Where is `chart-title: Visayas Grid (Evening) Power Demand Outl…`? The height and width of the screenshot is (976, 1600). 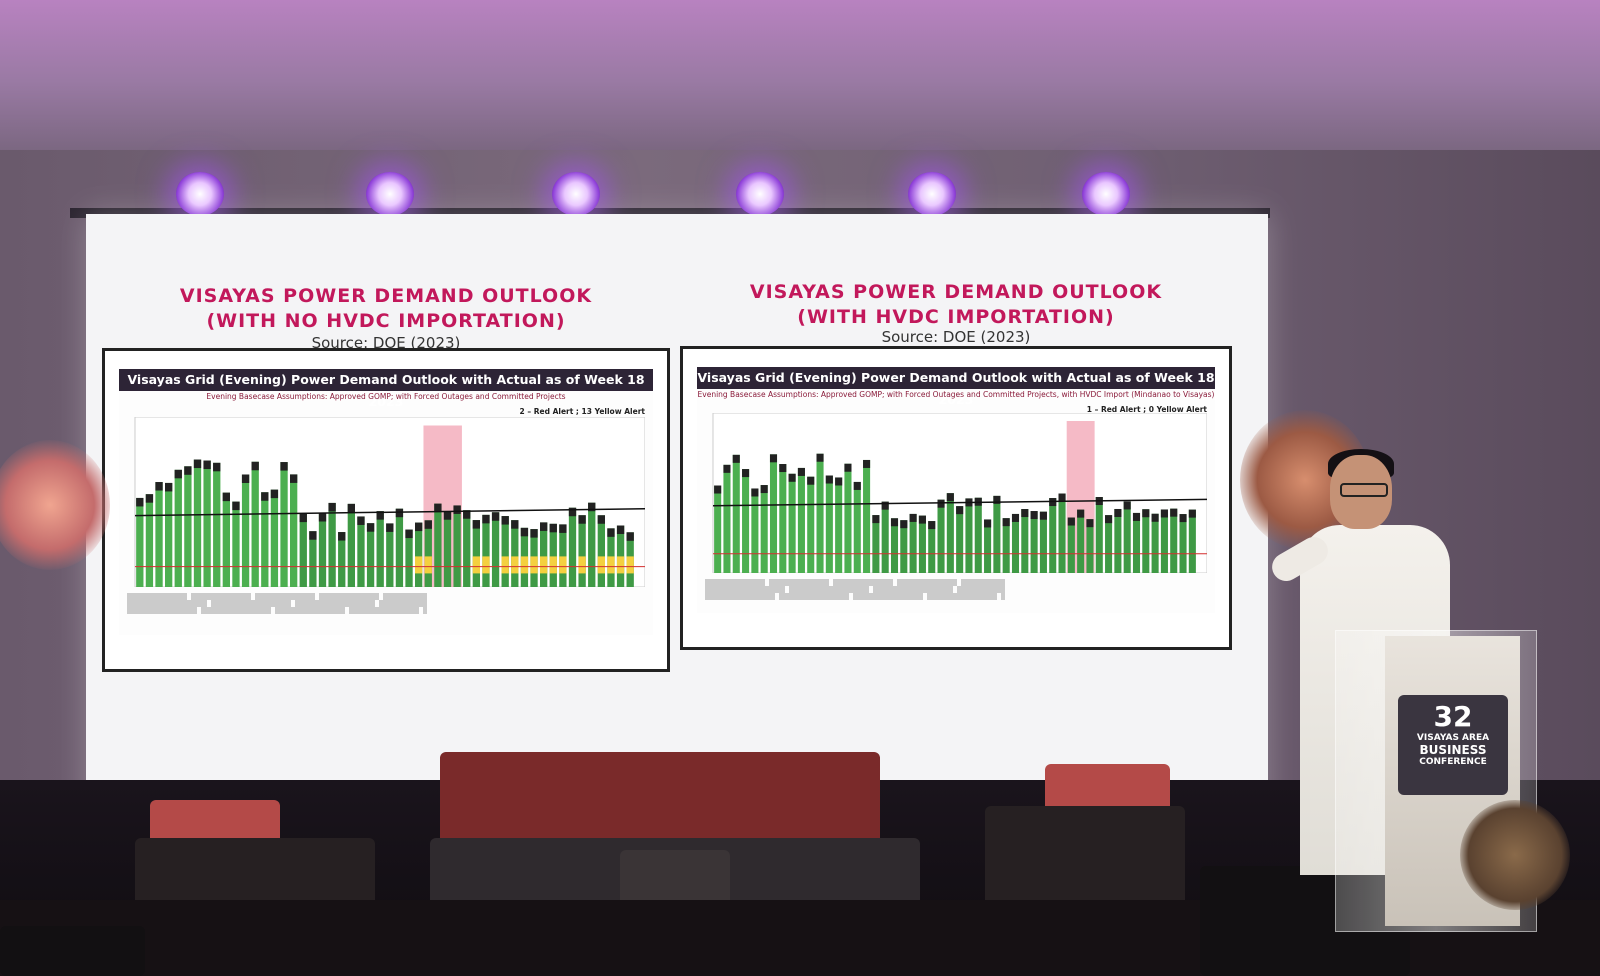 chart-title: Visayas Grid (Evening) Power Demand Outl… is located at coordinates (386, 389).